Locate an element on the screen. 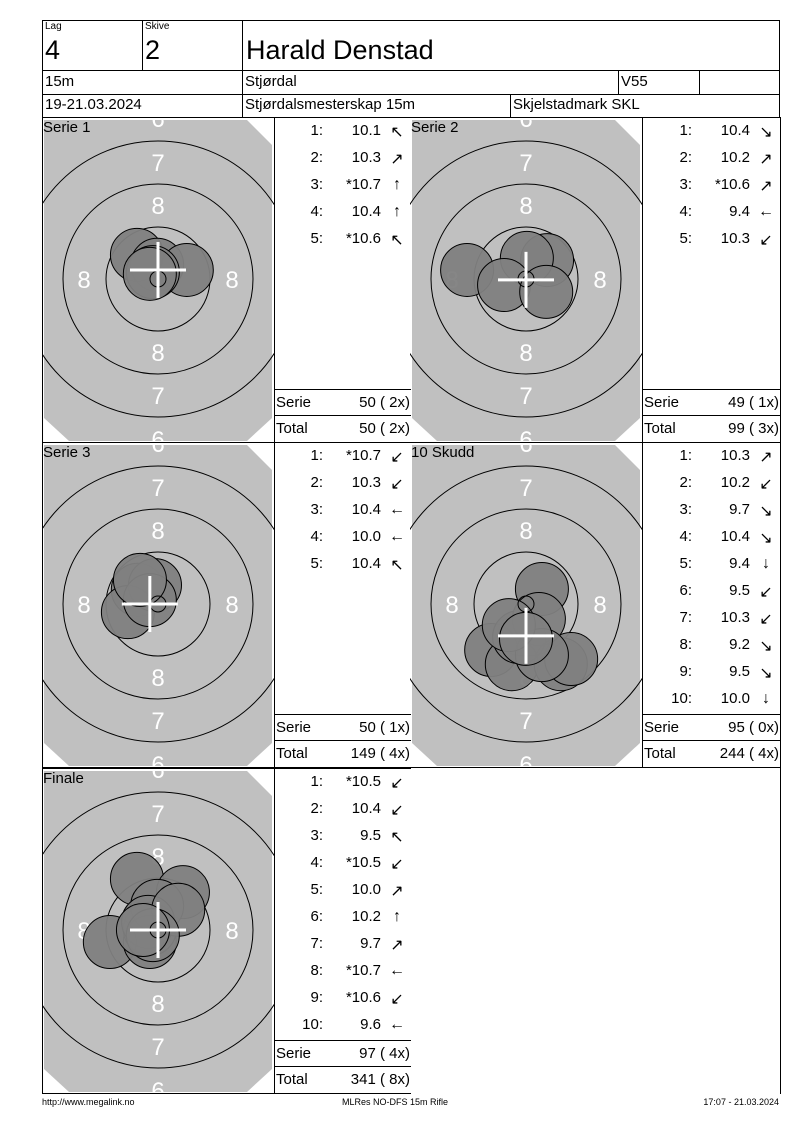 The image size is (800, 1130). shot-score: 10.2 is located at coordinates (735, 482).